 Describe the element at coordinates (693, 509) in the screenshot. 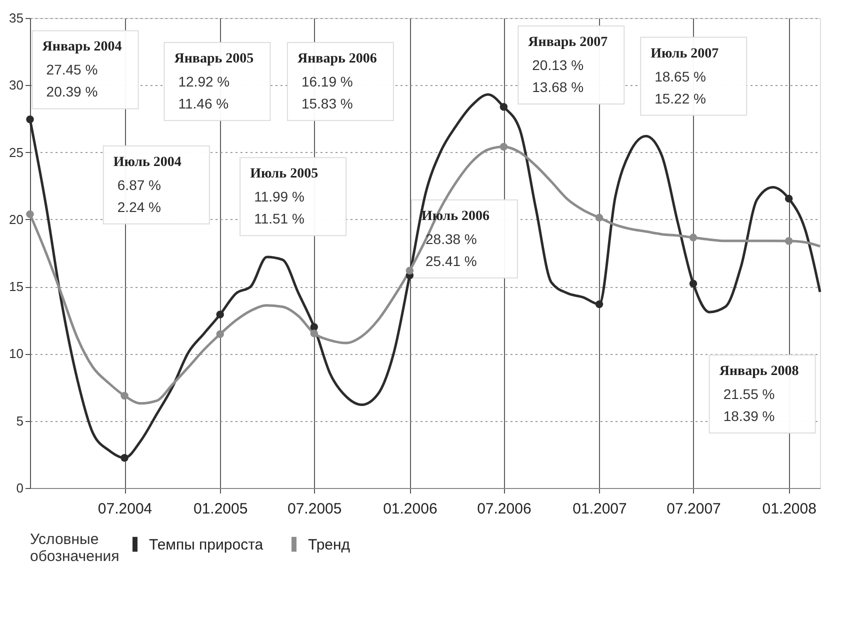

I see `x-tick-label: 07.2007` at that location.